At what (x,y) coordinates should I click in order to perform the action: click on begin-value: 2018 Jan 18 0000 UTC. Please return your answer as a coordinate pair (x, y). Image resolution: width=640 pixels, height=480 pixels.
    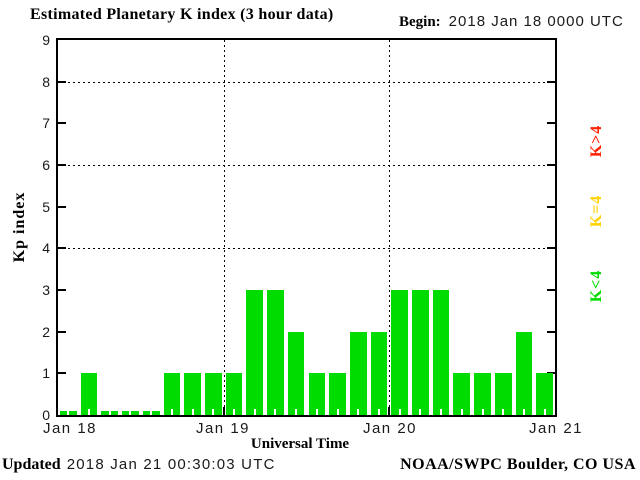
    Looking at the image, I should click on (536, 21).